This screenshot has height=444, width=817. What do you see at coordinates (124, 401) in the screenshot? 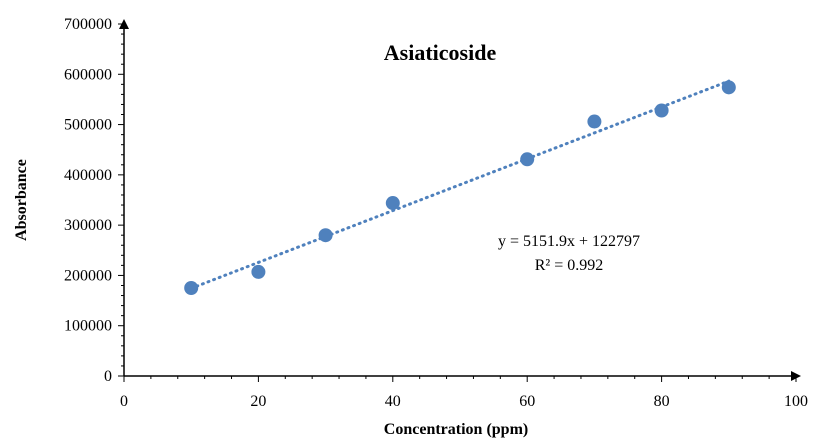
I see `x-tick-label: 0` at bounding box center [124, 401].